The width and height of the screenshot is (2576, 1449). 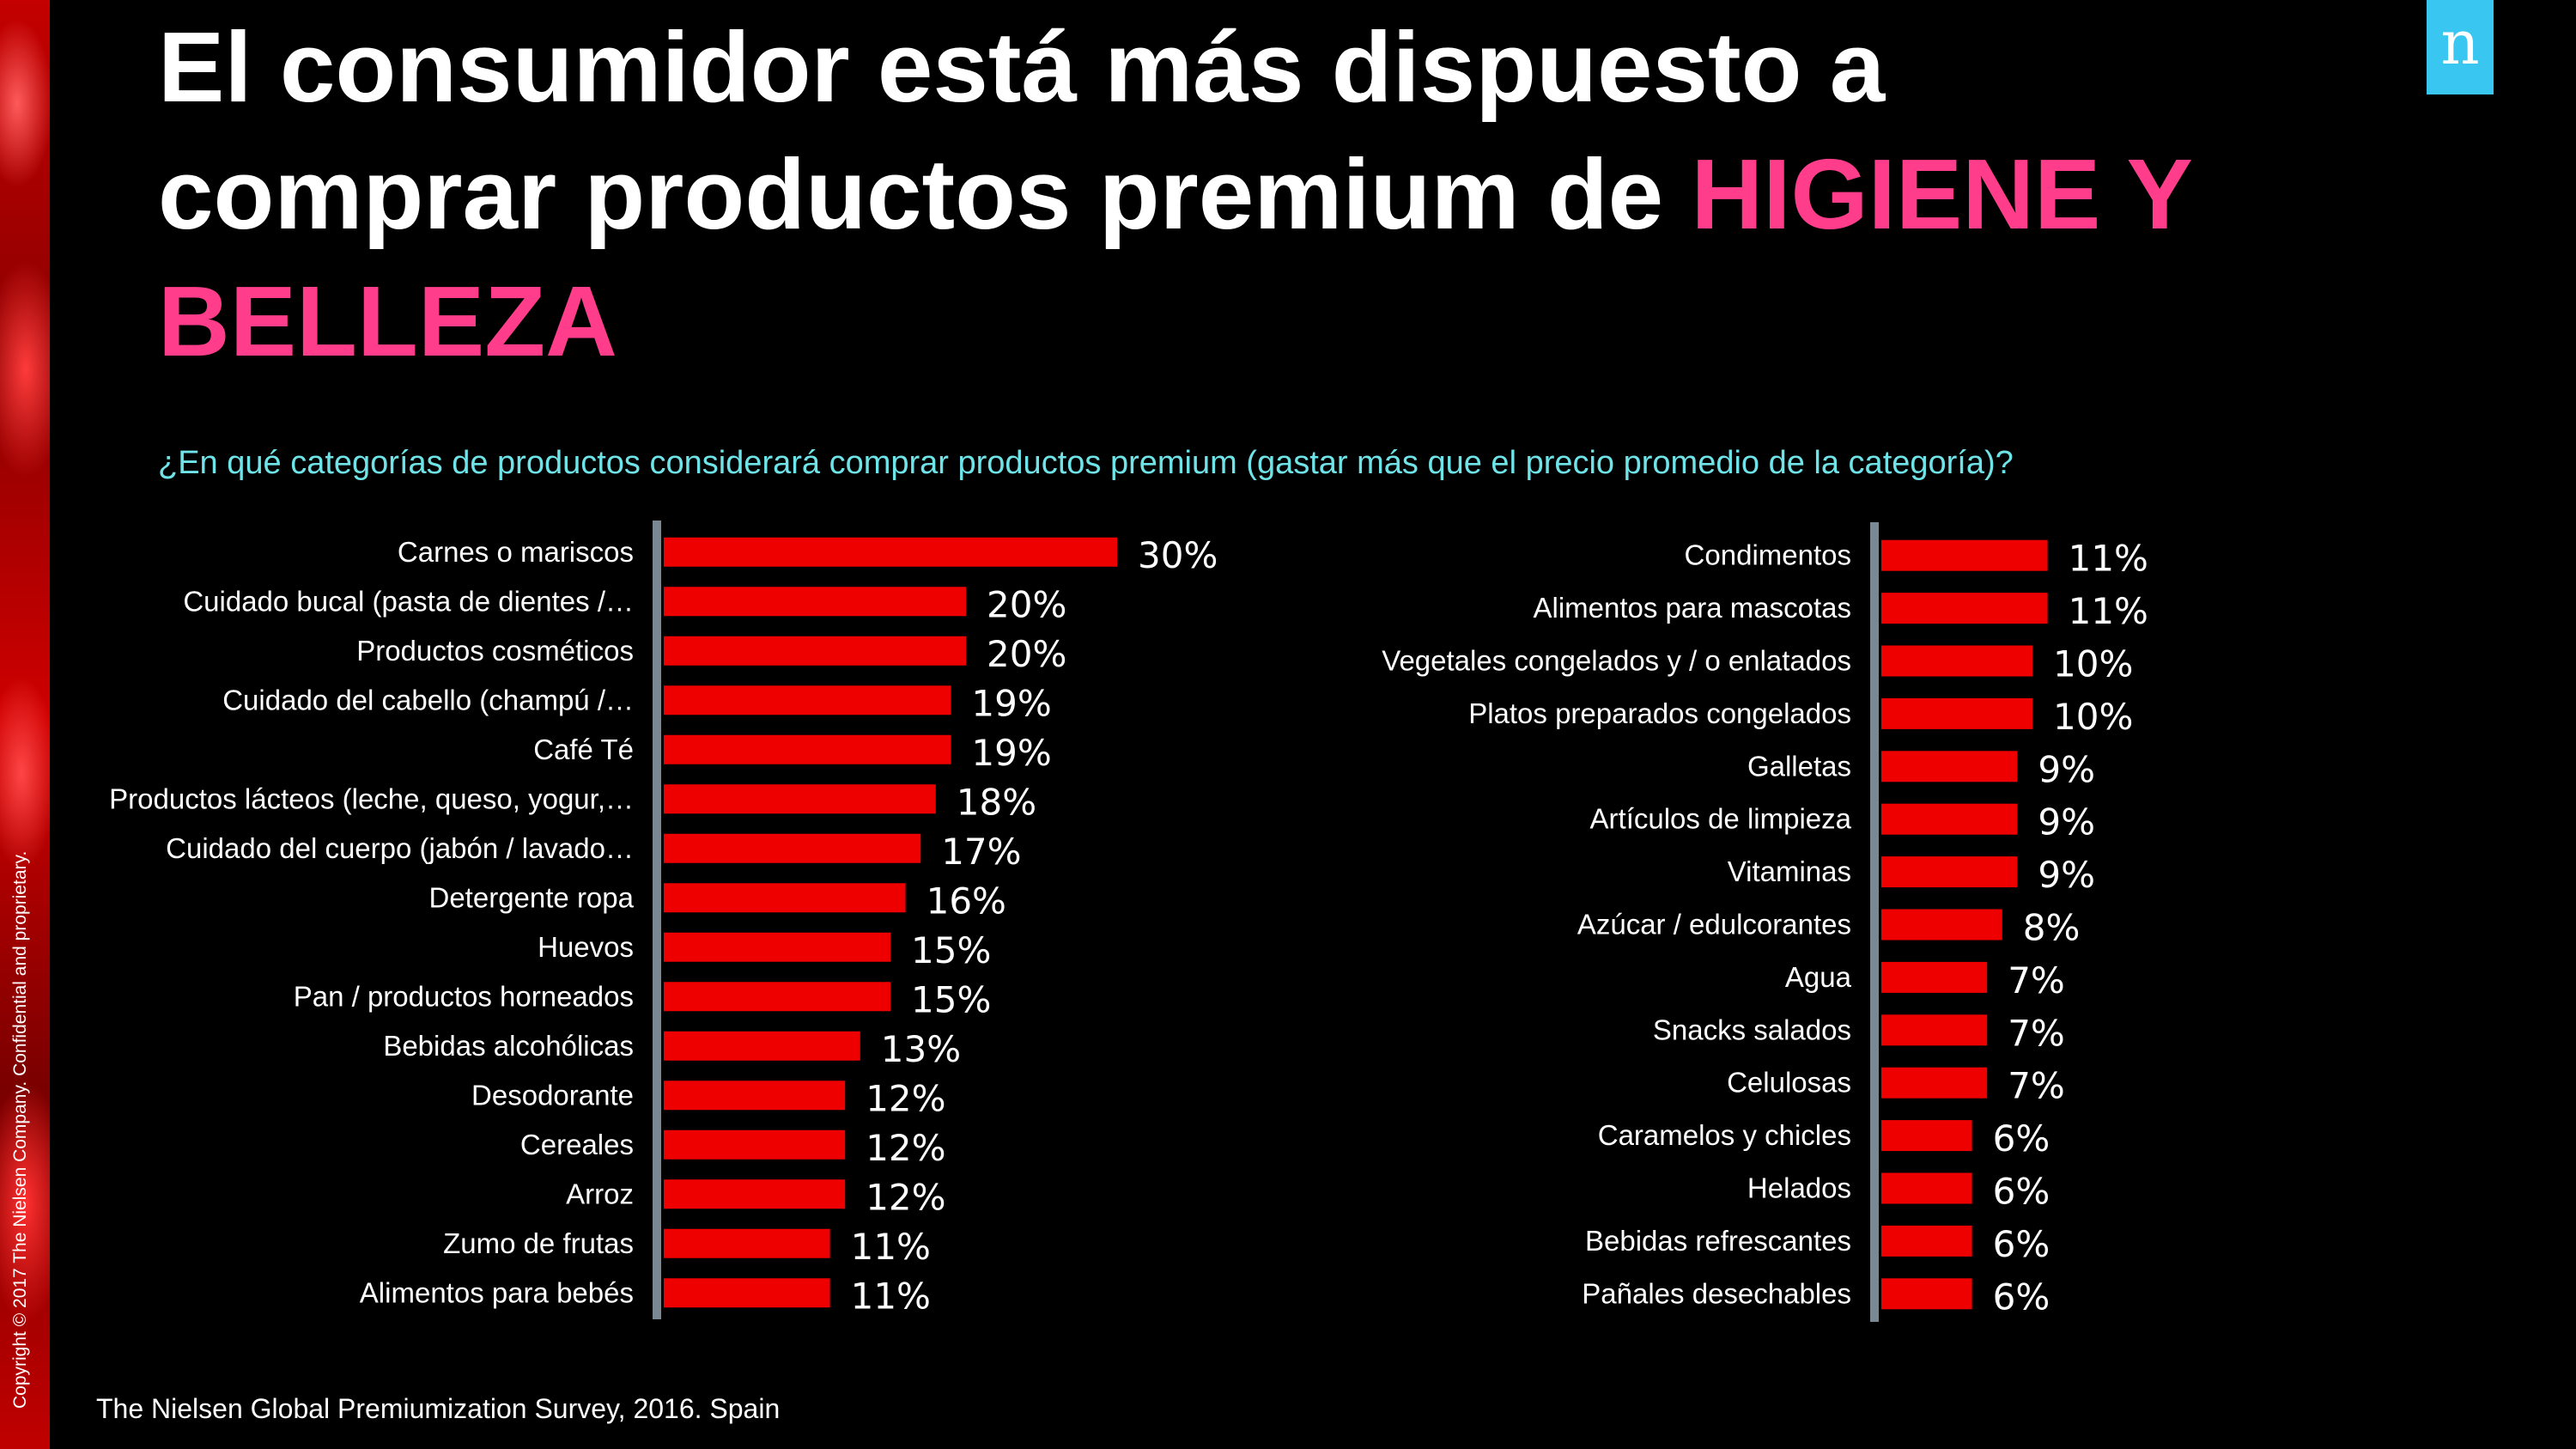 I want to click on chart-1-axis, so click(x=657, y=920).